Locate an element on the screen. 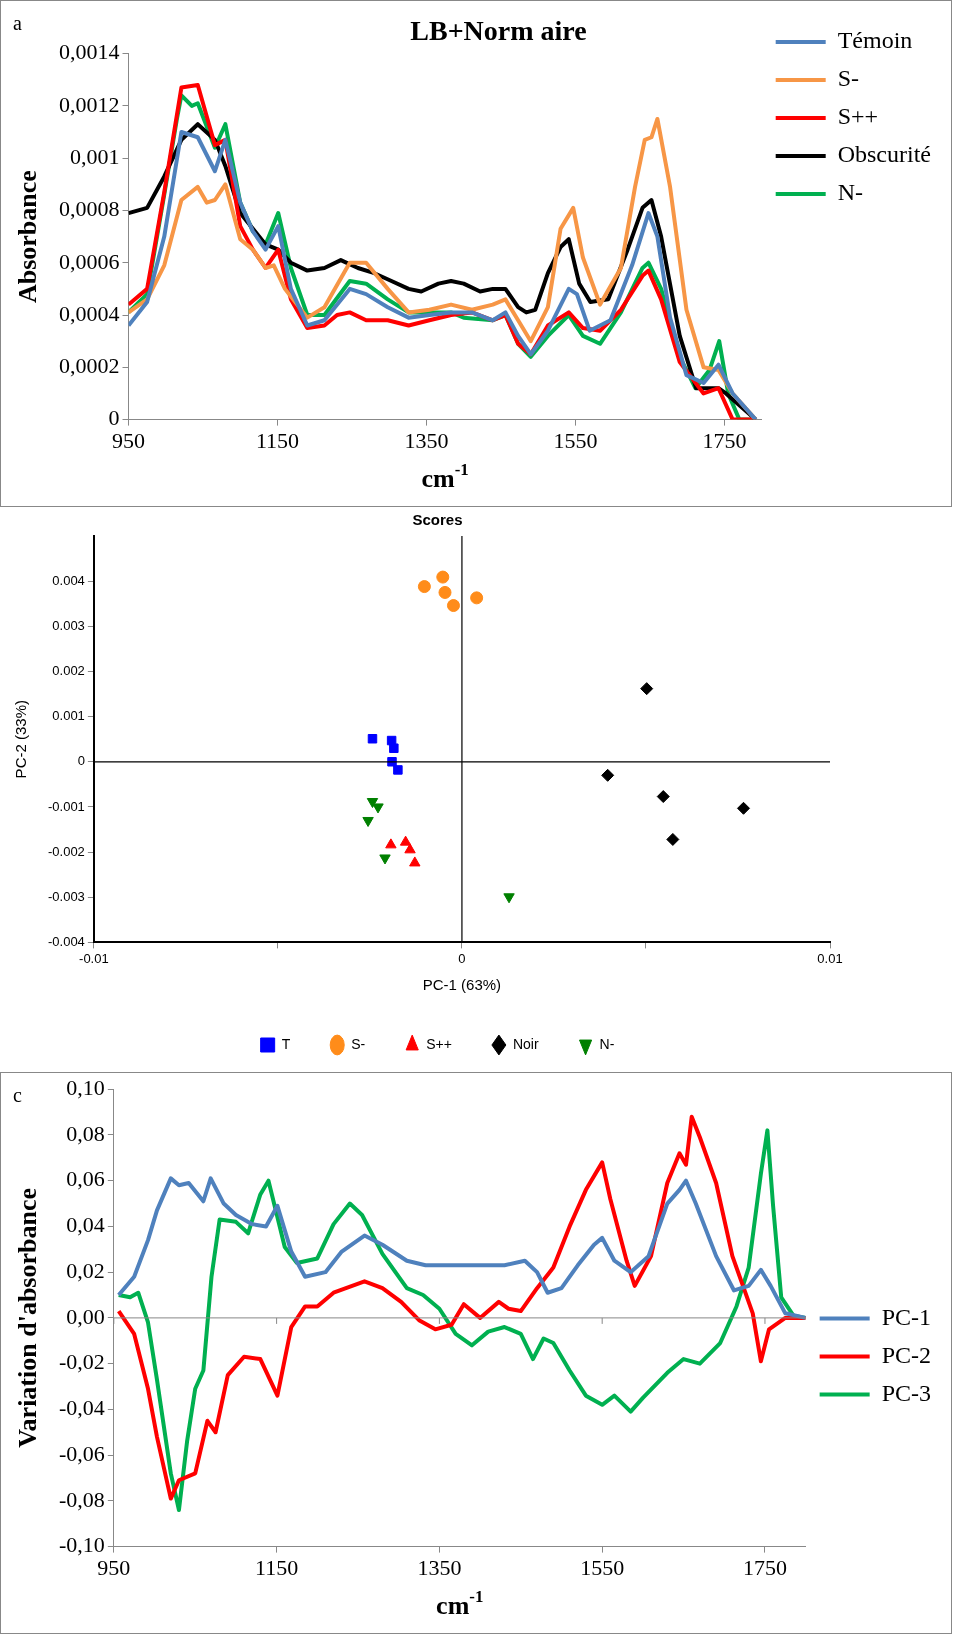 This screenshot has height=1635, width=954. x-tick-label: -0.01 is located at coordinates (94, 958).